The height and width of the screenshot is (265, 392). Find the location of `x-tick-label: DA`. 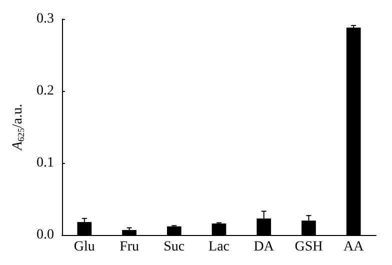

x-tick-label: DA is located at coordinates (264, 247).